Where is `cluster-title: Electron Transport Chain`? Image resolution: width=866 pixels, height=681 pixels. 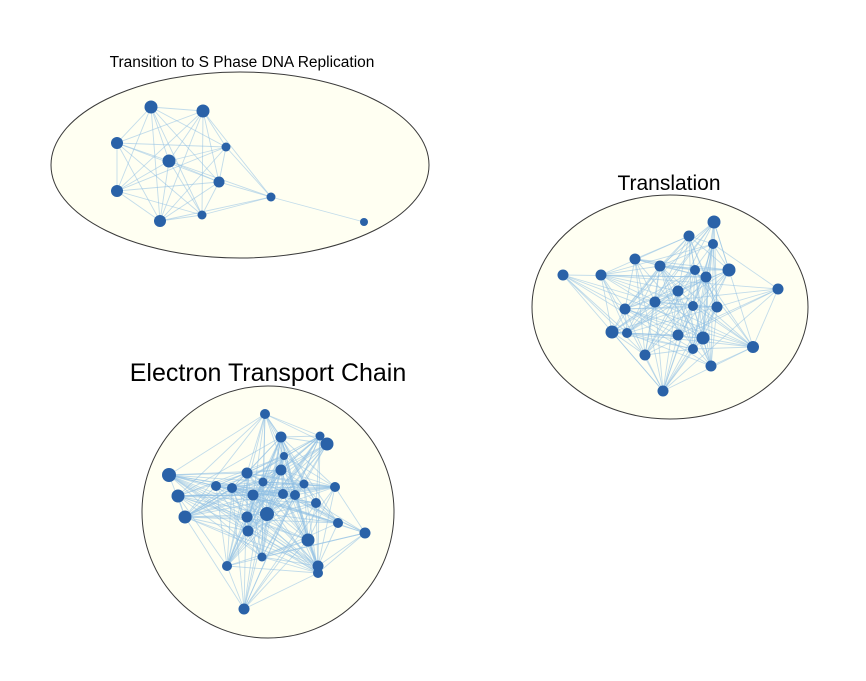 cluster-title: Electron Transport Chain is located at coordinates (268, 373).